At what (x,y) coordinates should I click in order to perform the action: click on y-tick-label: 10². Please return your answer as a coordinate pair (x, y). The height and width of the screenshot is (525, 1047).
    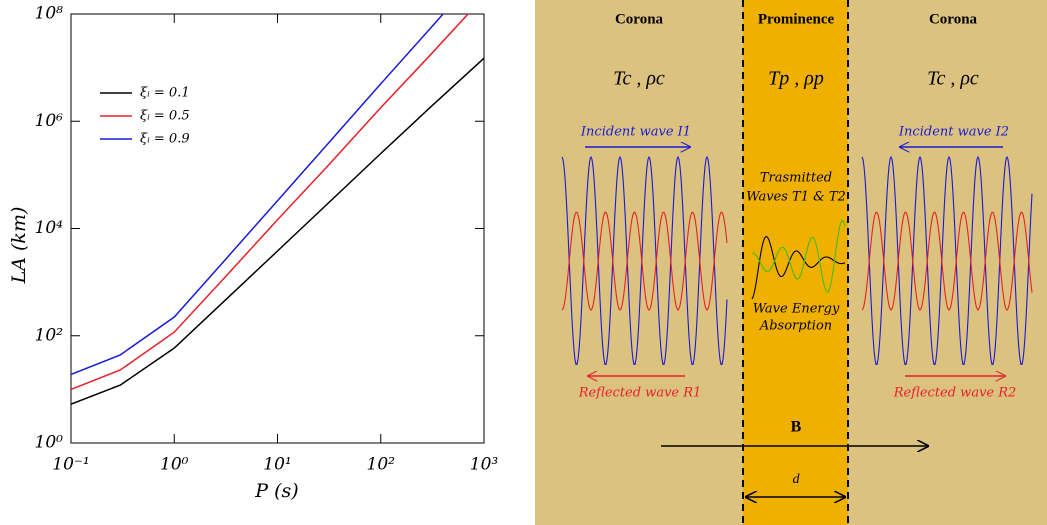
    Looking at the image, I should click on (49, 335).